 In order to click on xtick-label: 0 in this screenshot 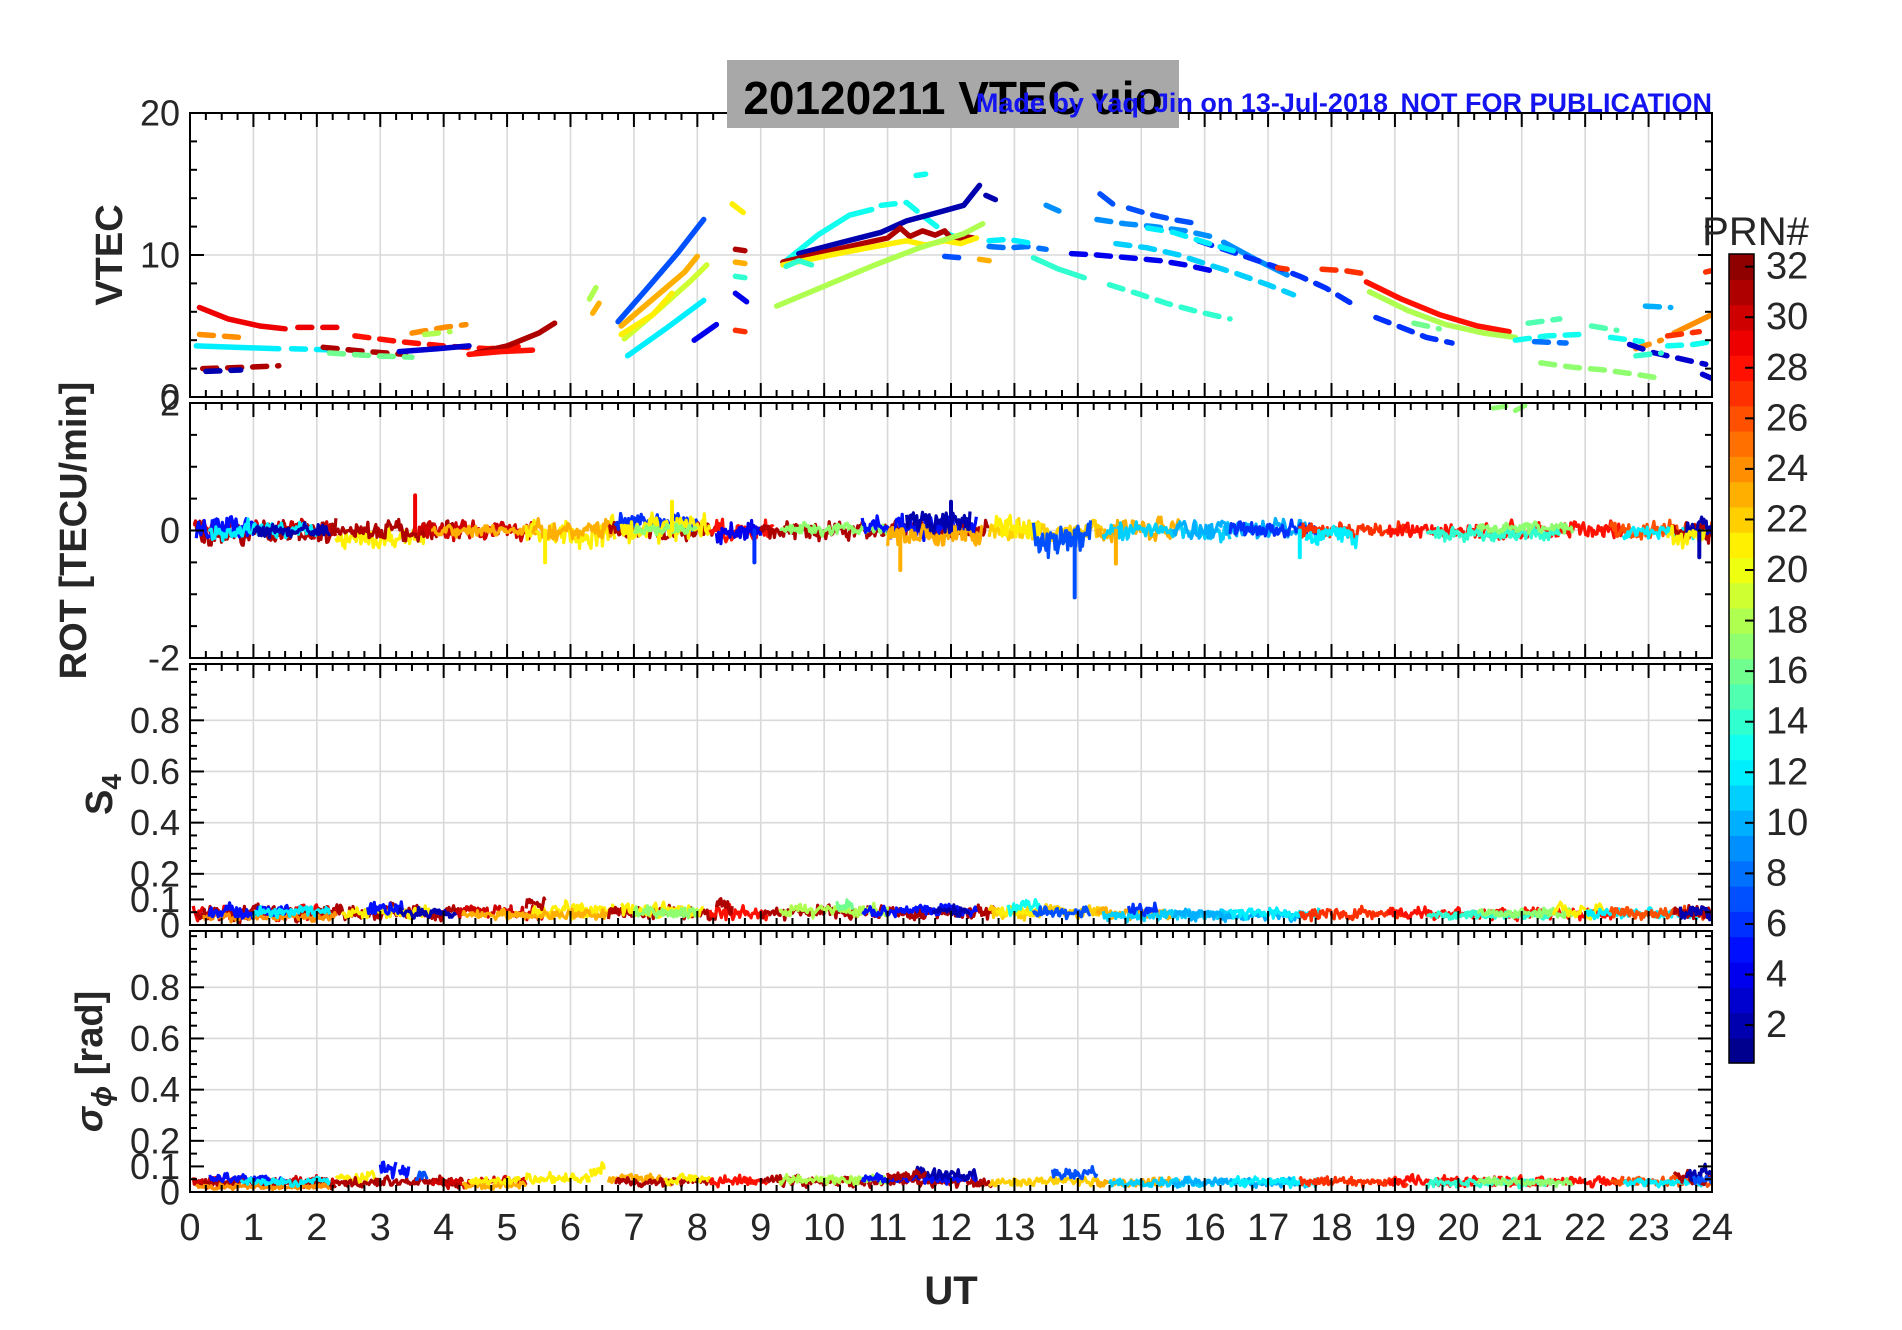, I will do `click(189, 1228)`.